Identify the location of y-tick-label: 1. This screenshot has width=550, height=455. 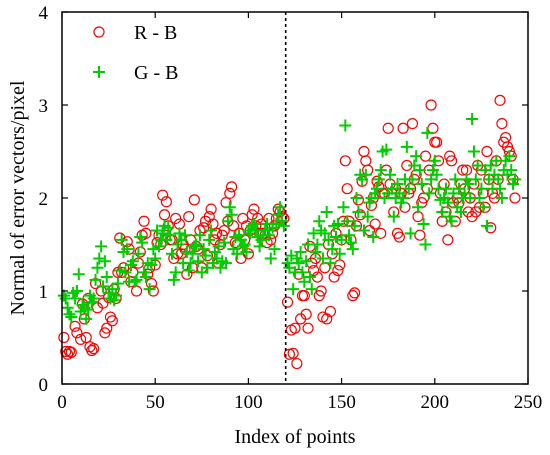
(44, 292).